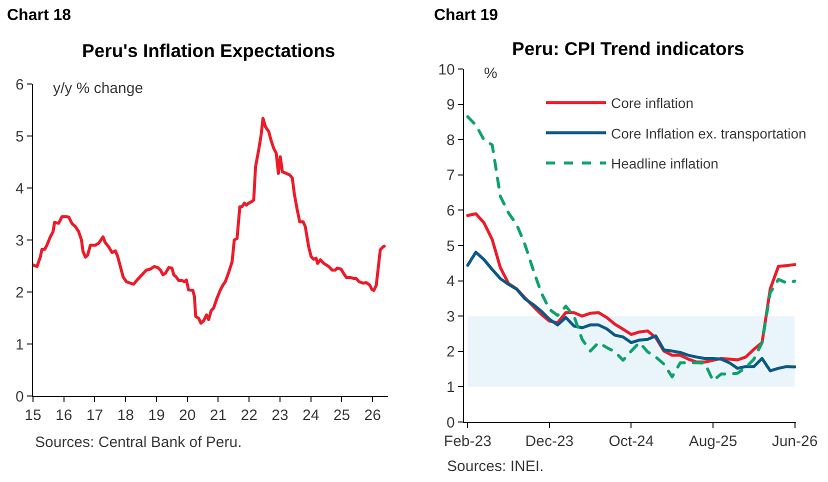 This screenshot has height=482, width=828. I want to click on y-tick-label: 8, so click(450, 140).